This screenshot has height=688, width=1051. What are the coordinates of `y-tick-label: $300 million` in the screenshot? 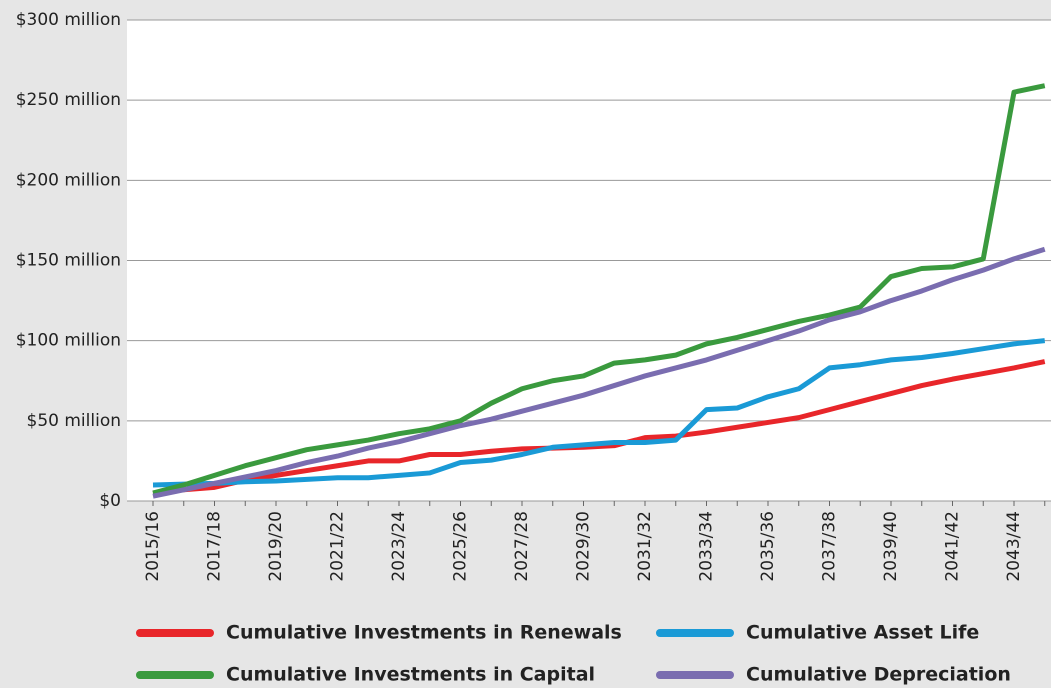 It's located at (68, 20).